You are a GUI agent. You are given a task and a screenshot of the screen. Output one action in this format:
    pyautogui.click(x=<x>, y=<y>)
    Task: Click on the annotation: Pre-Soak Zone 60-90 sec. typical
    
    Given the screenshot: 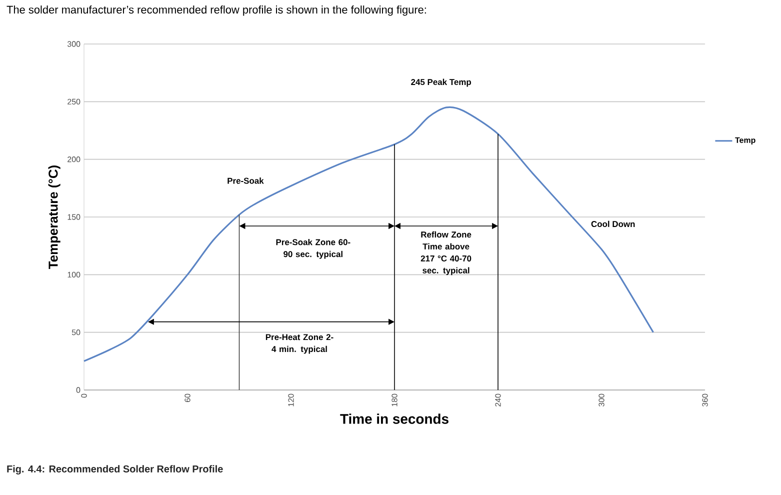 What is the action you would take?
    pyautogui.click(x=313, y=248)
    